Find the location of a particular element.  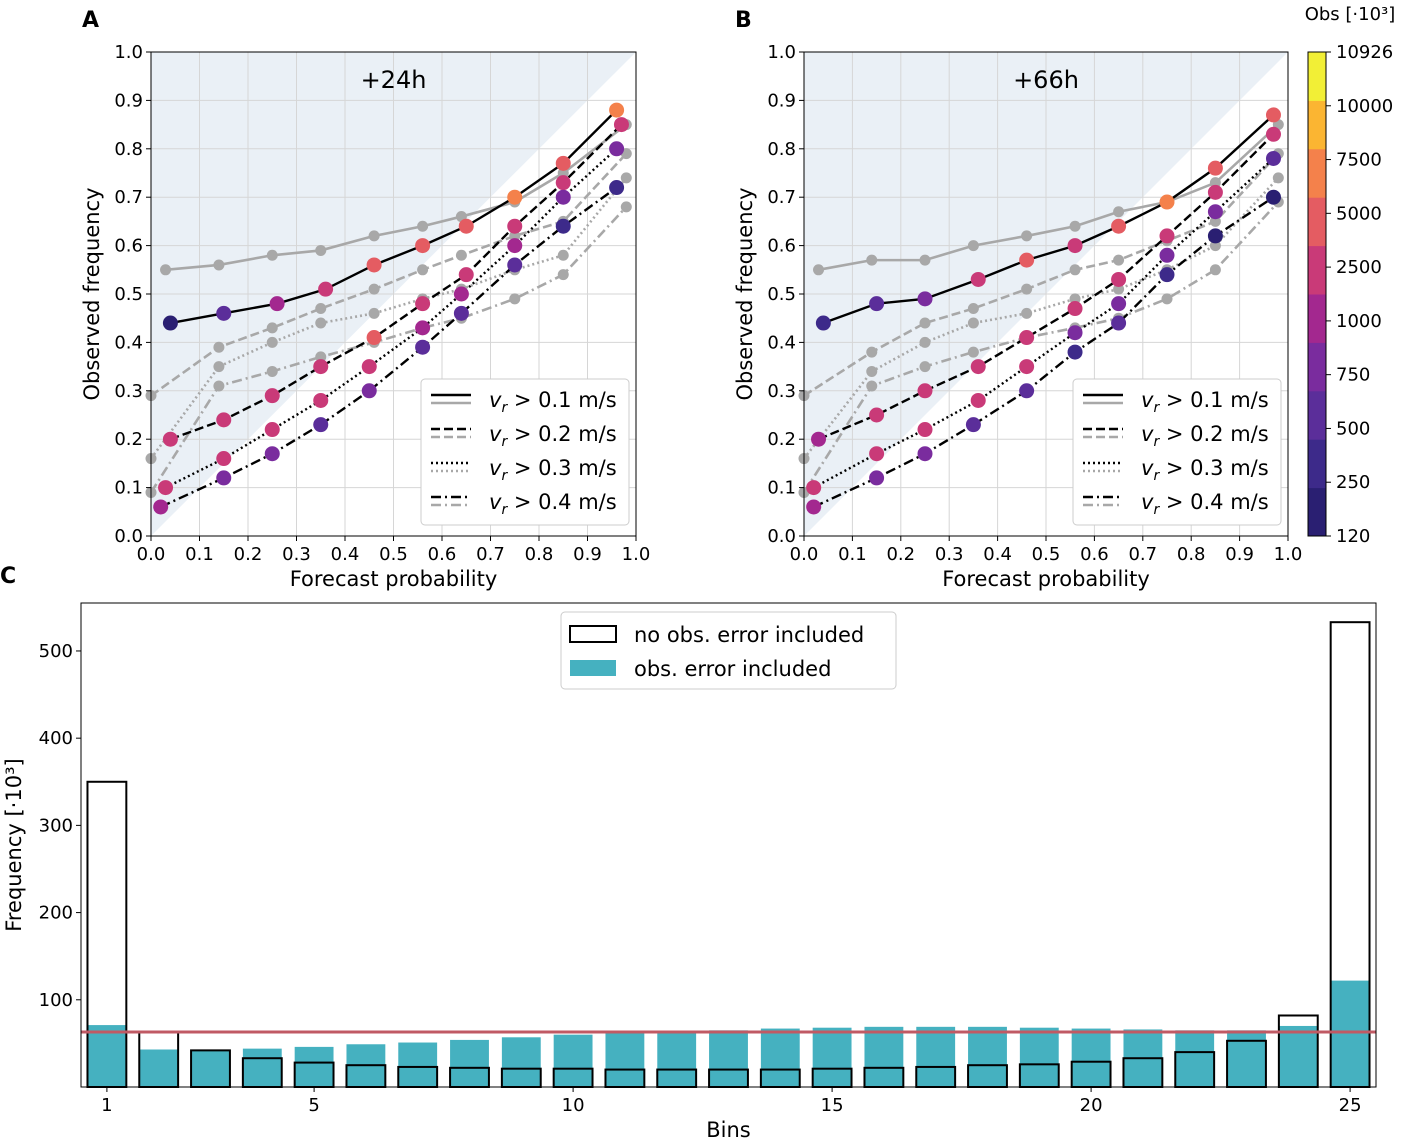

colorbar-ticks: 120 250 500 750 1000 2500 5000 7500 10000 10926 is located at coordinates (1359, 294).